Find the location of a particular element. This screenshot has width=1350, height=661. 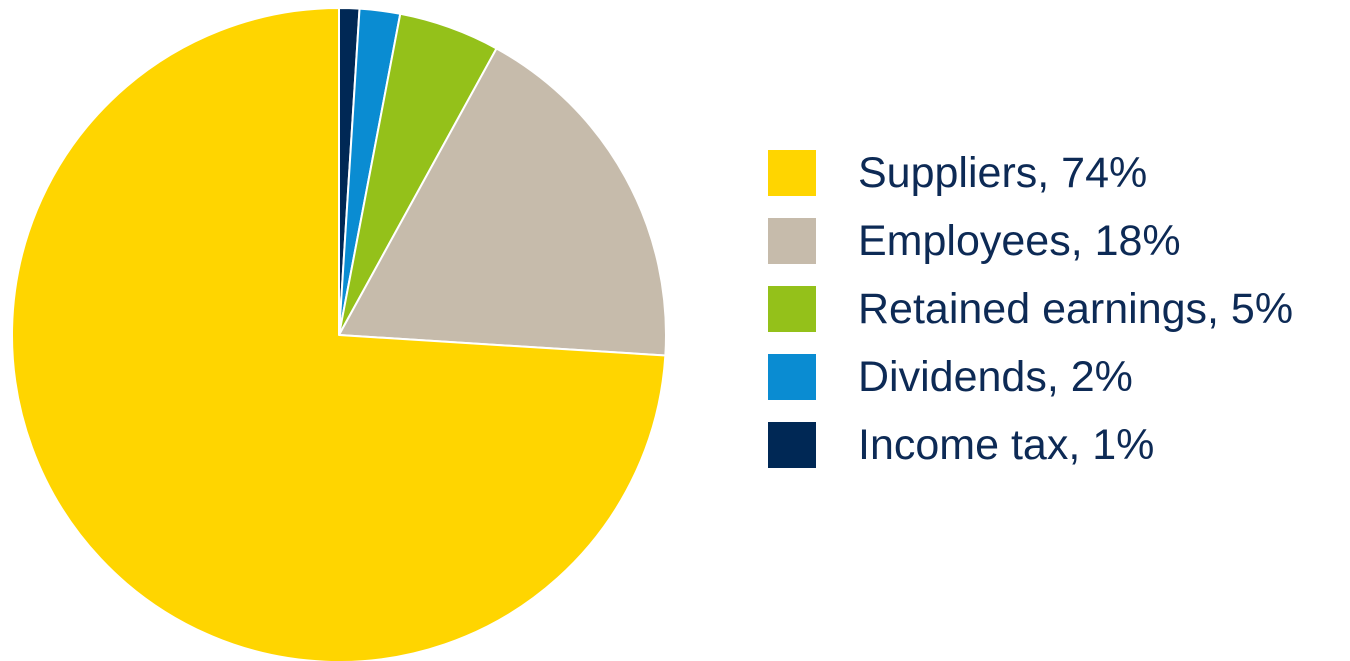

legend-item-income-tax: Income tax, 1% is located at coordinates (1030, 445).